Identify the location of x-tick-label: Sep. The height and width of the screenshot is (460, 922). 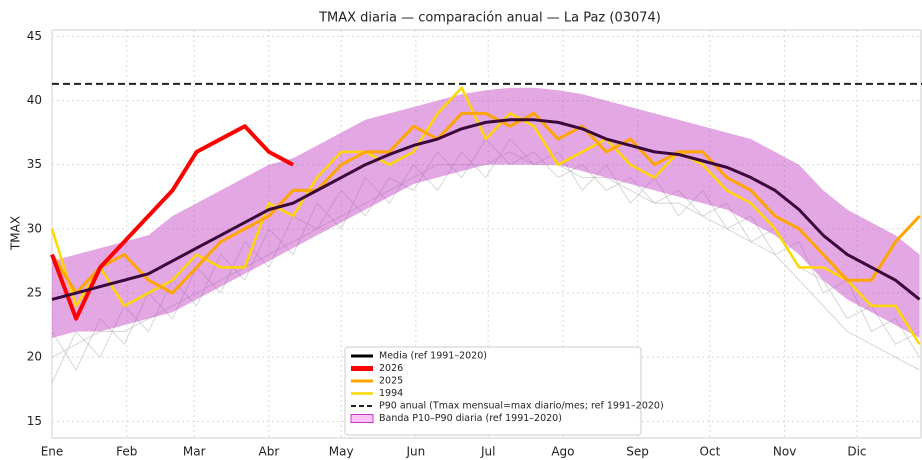
(637, 452).